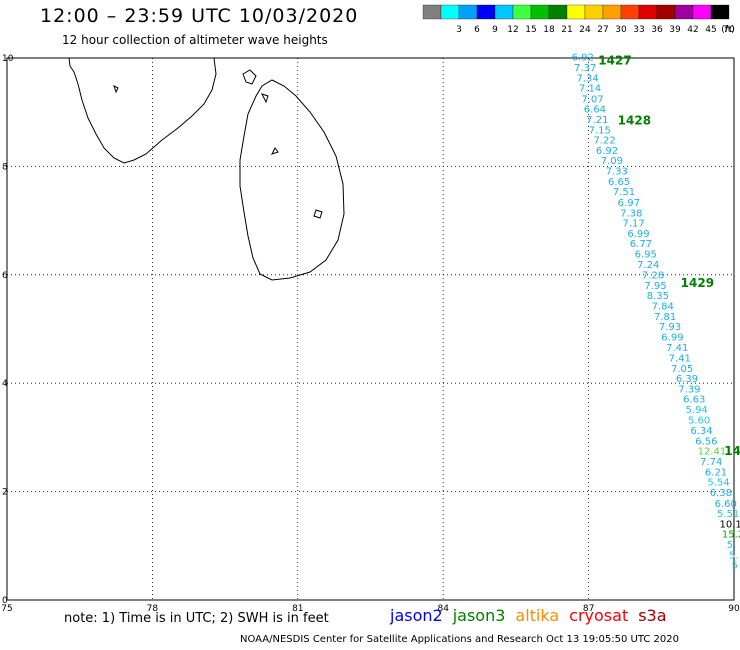 This screenshot has height=650, width=740. Describe the element at coordinates (669, 256) in the screenshot. I see `pass-labels-layer: 1427 1428 1429 14` at that location.